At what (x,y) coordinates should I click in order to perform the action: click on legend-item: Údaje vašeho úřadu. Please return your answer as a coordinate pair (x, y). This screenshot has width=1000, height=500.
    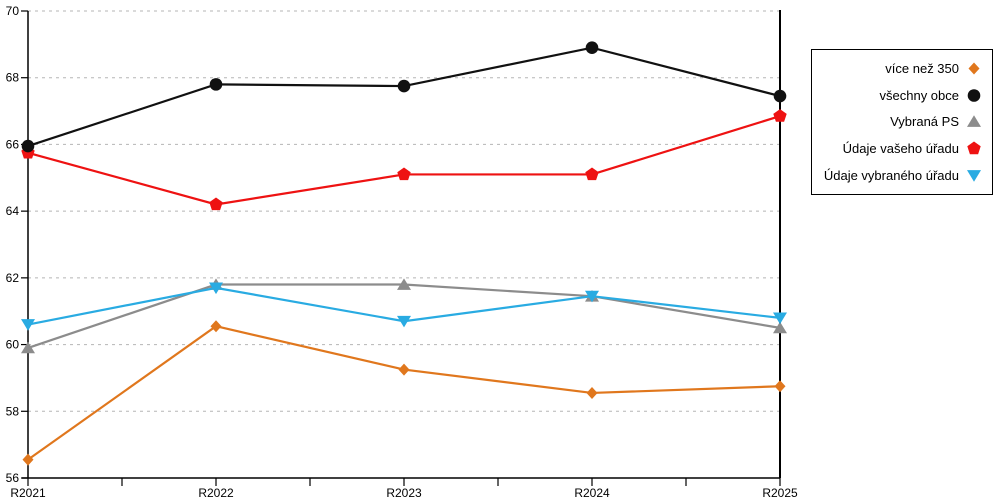
    Looking at the image, I should click on (899, 148).